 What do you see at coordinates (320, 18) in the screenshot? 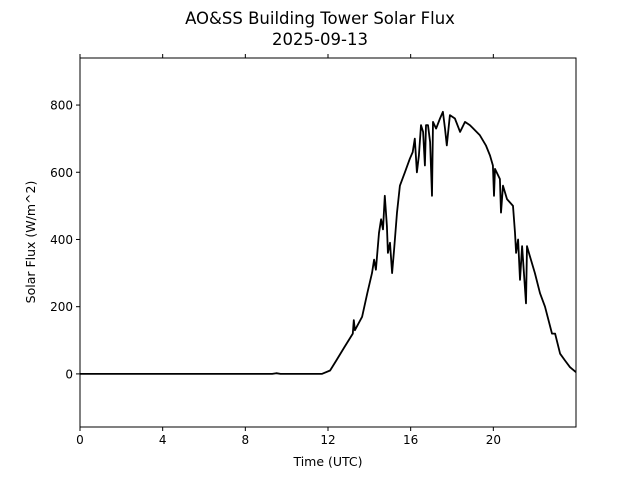
I see `chart-title: AO&SS Building Tower Solar Flux` at bounding box center [320, 18].